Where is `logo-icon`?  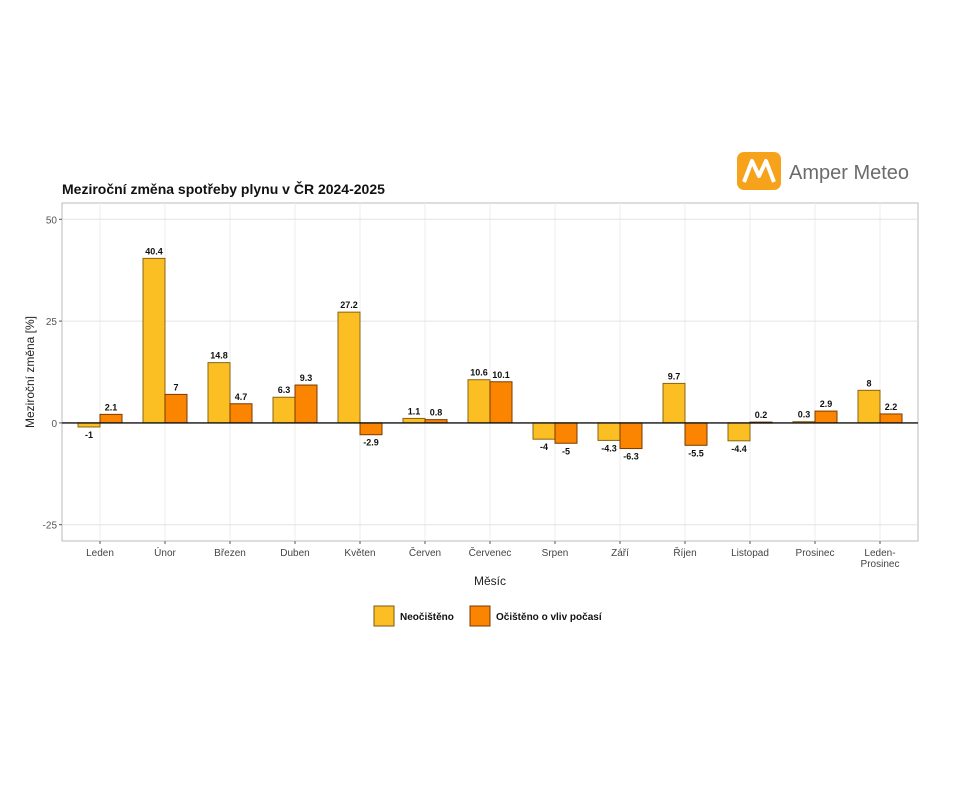
logo-icon is located at coordinates (759, 171).